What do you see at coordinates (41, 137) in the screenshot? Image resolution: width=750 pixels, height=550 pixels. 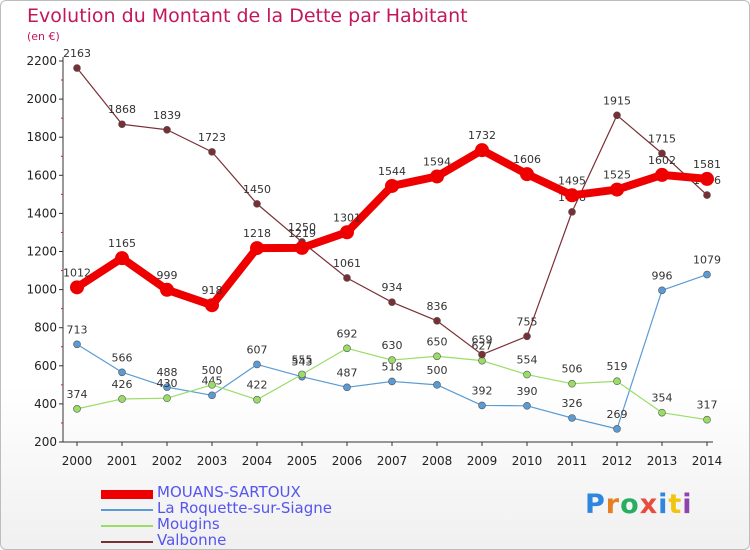 I see `y-tick-label: 1800` at bounding box center [41, 137].